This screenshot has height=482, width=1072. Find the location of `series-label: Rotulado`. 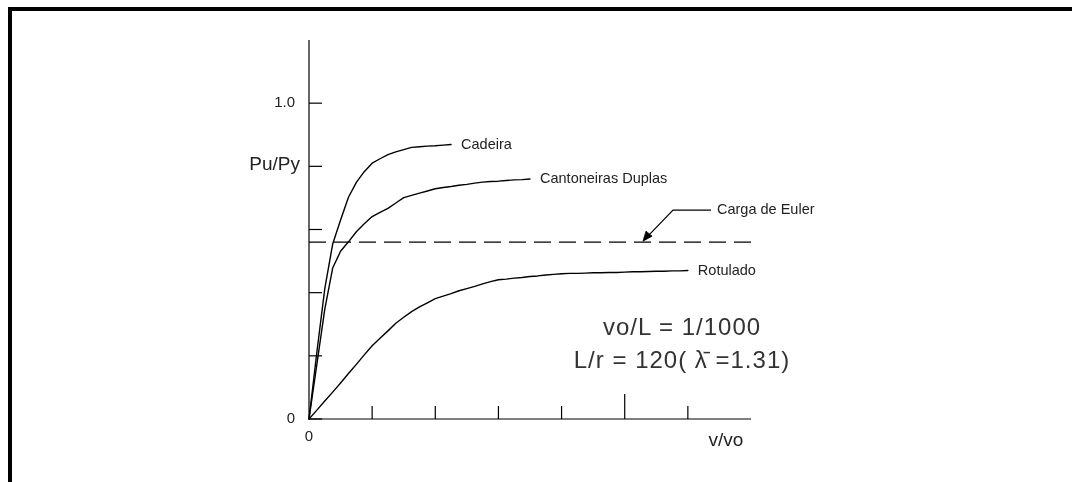

series-label: Rotulado is located at coordinates (726, 269).